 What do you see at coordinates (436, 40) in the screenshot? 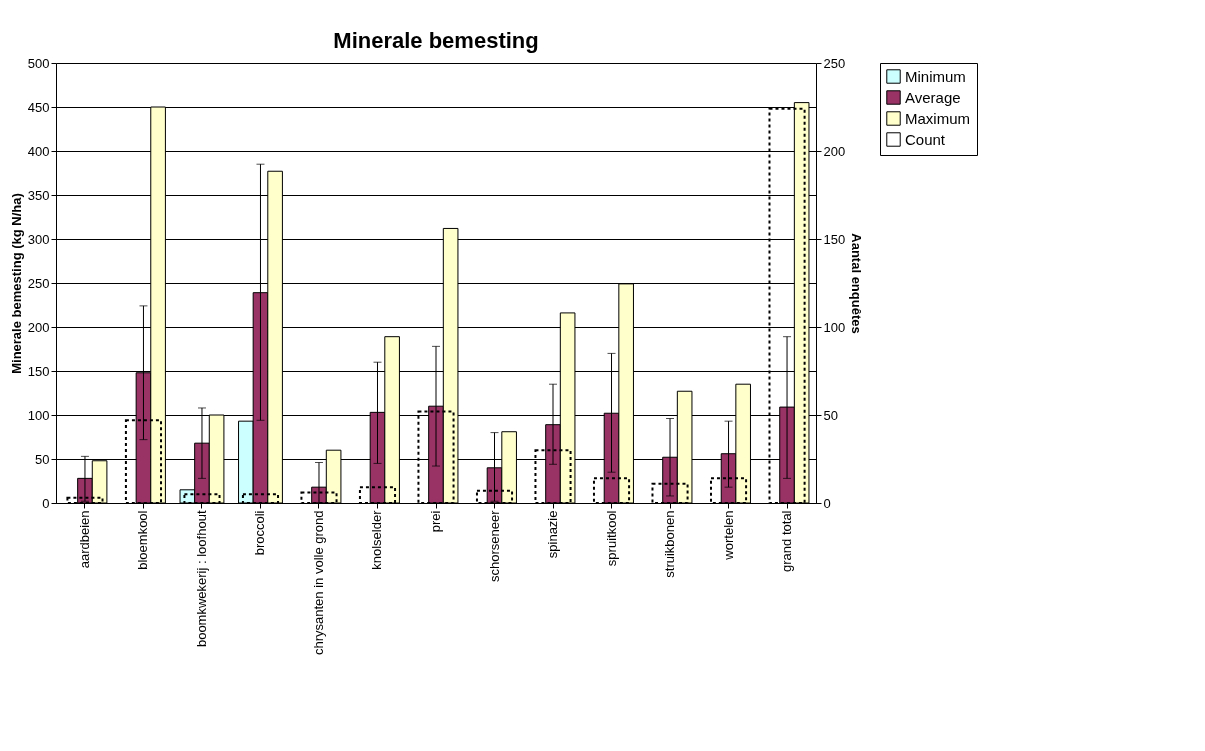
I see `chart-title: Minerale bemesting` at bounding box center [436, 40].